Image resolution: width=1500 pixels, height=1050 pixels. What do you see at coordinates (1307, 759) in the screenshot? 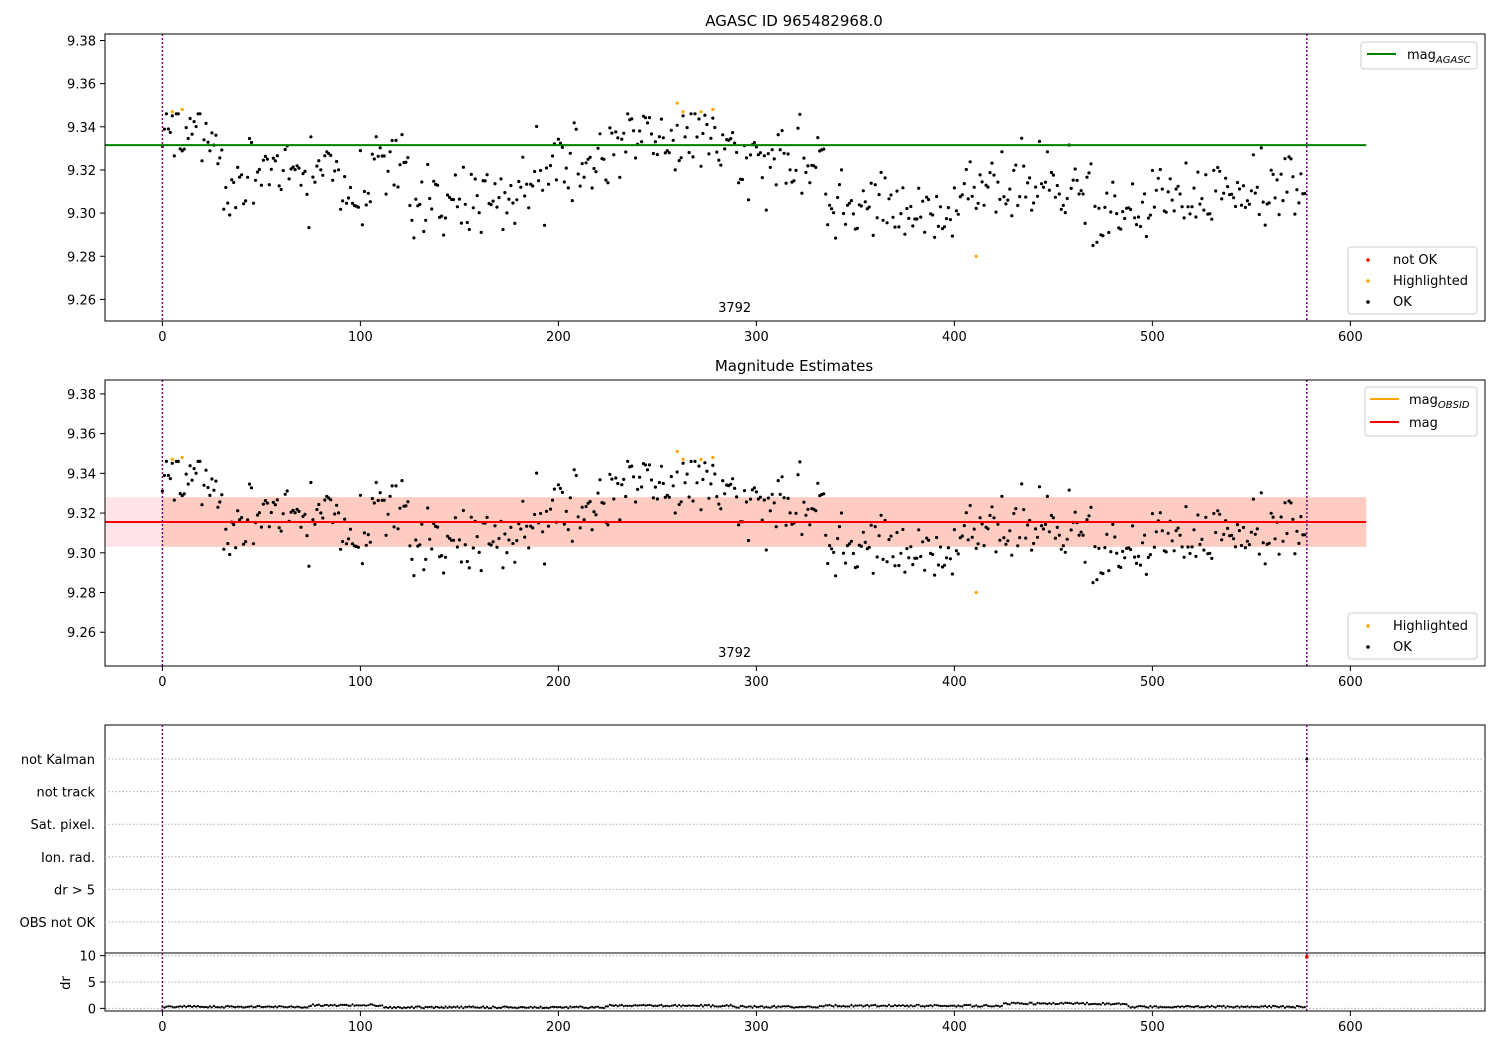
I see `flagged-point` at bounding box center [1307, 759].